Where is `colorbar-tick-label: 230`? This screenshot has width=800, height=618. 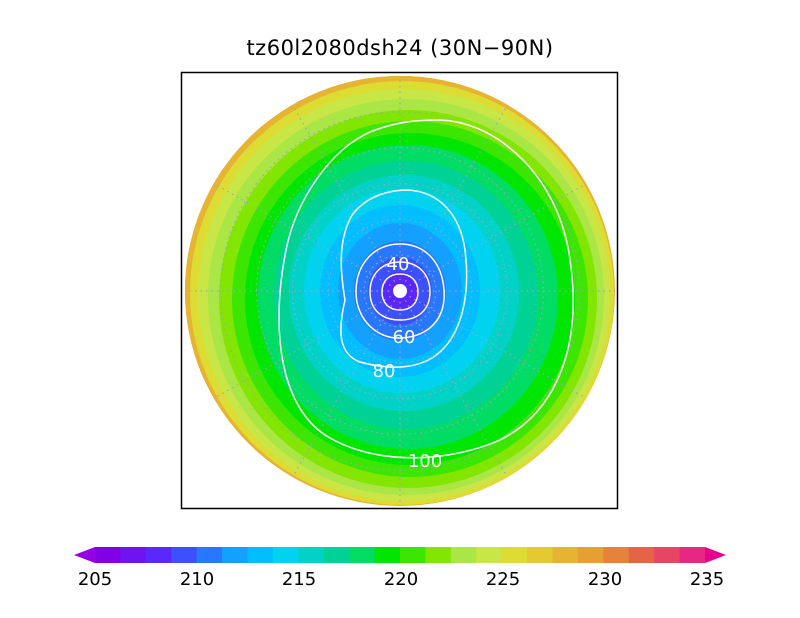 colorbar-tick-label: 230 is located at coordinates (605, 579).